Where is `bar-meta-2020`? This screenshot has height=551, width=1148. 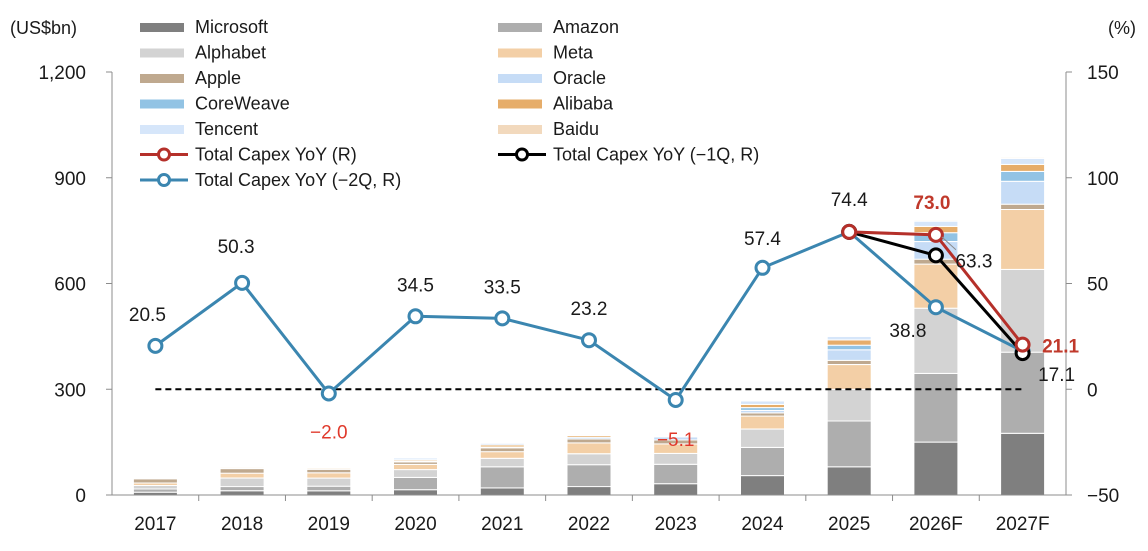 bar-meta-2020 is located at coordinates (416, 466).